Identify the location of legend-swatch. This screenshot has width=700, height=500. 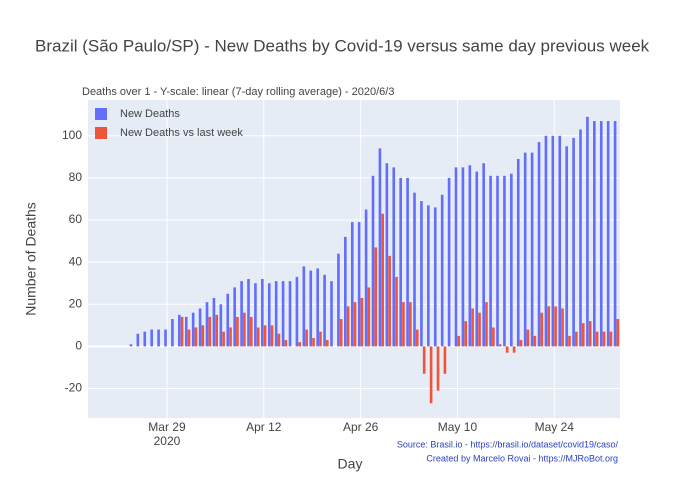
(101, 114).